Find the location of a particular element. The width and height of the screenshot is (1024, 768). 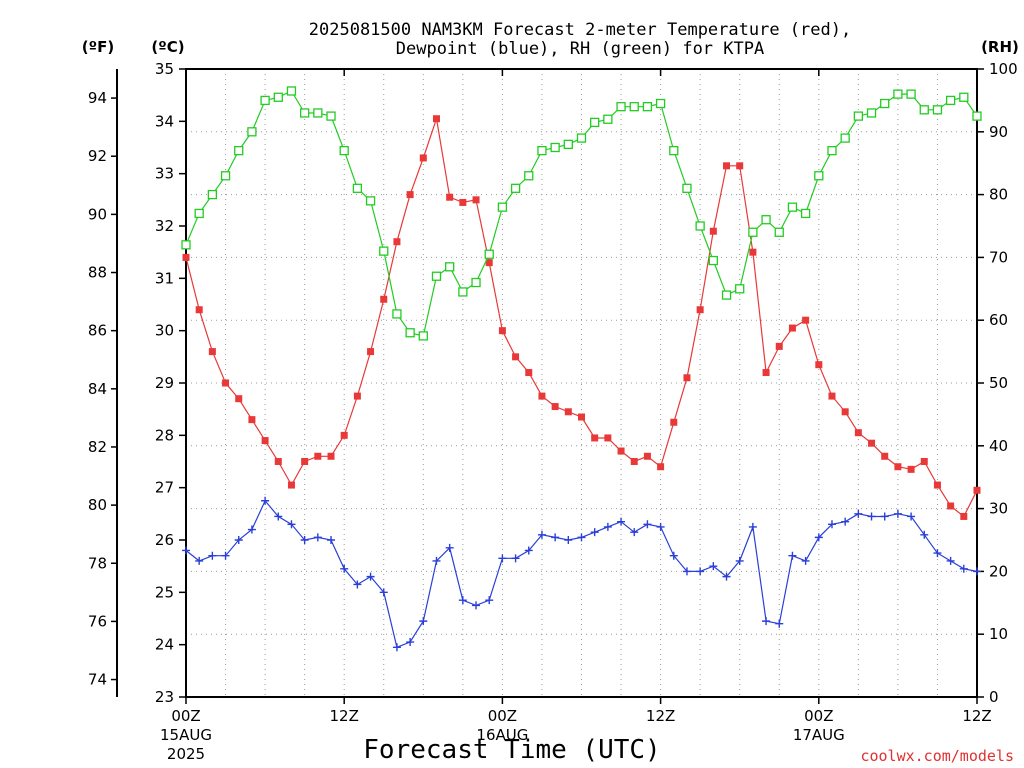

rh-tick-label: 90 is located at coordinates (998, 132).